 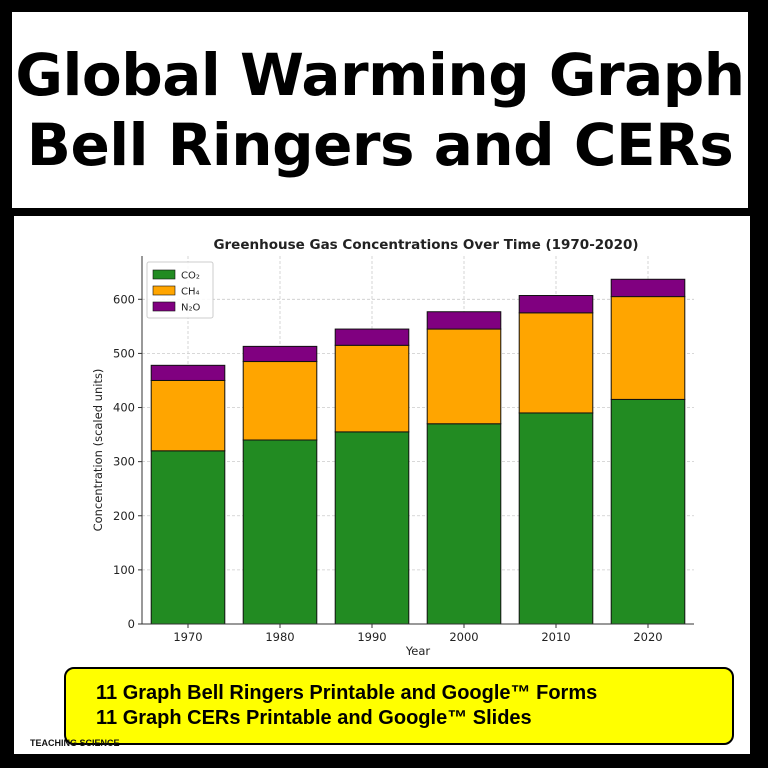 What do you see at coordinates (280, 401) in the screenshot?
I see `bar-ch4-1980` at bounding box center [280, 401].